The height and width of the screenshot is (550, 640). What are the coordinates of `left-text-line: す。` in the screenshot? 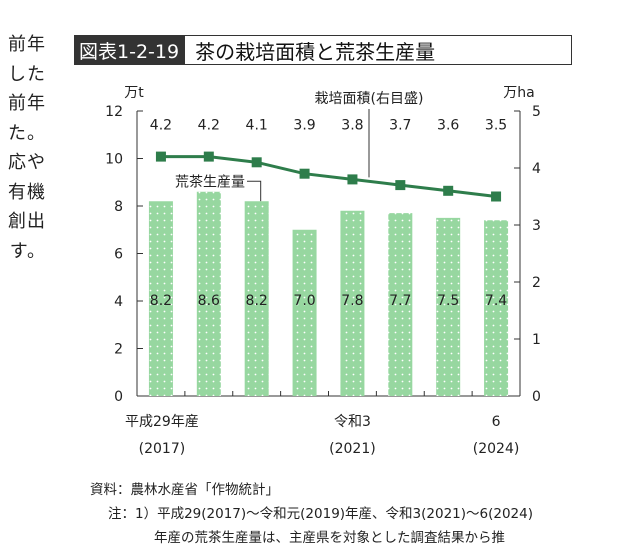 It's located at (27, 251).